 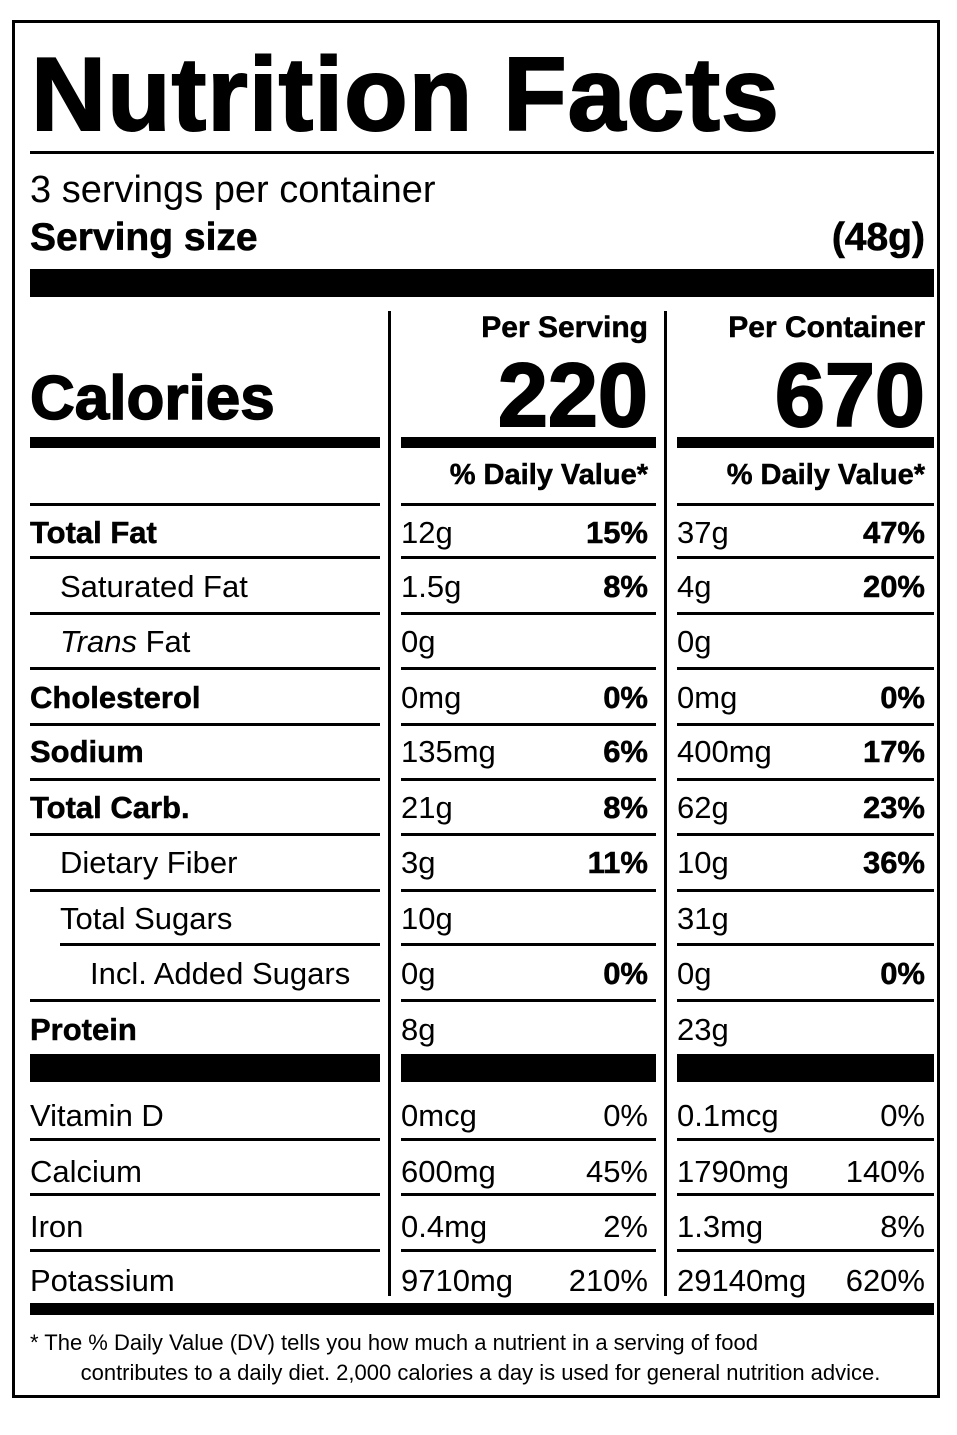 What do you see at coordinates (703, 1029) in the screenshot?
I see `container-amount: 23g` at bounding box center [703, 1029].